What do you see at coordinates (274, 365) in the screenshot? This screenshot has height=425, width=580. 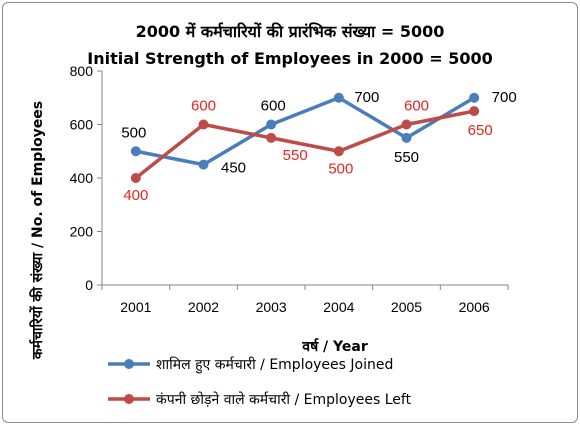 I see `legend-label-employees-joined: शामिल हुए कर्मचारी / Employees Joined` at bounding box center [274, 365].